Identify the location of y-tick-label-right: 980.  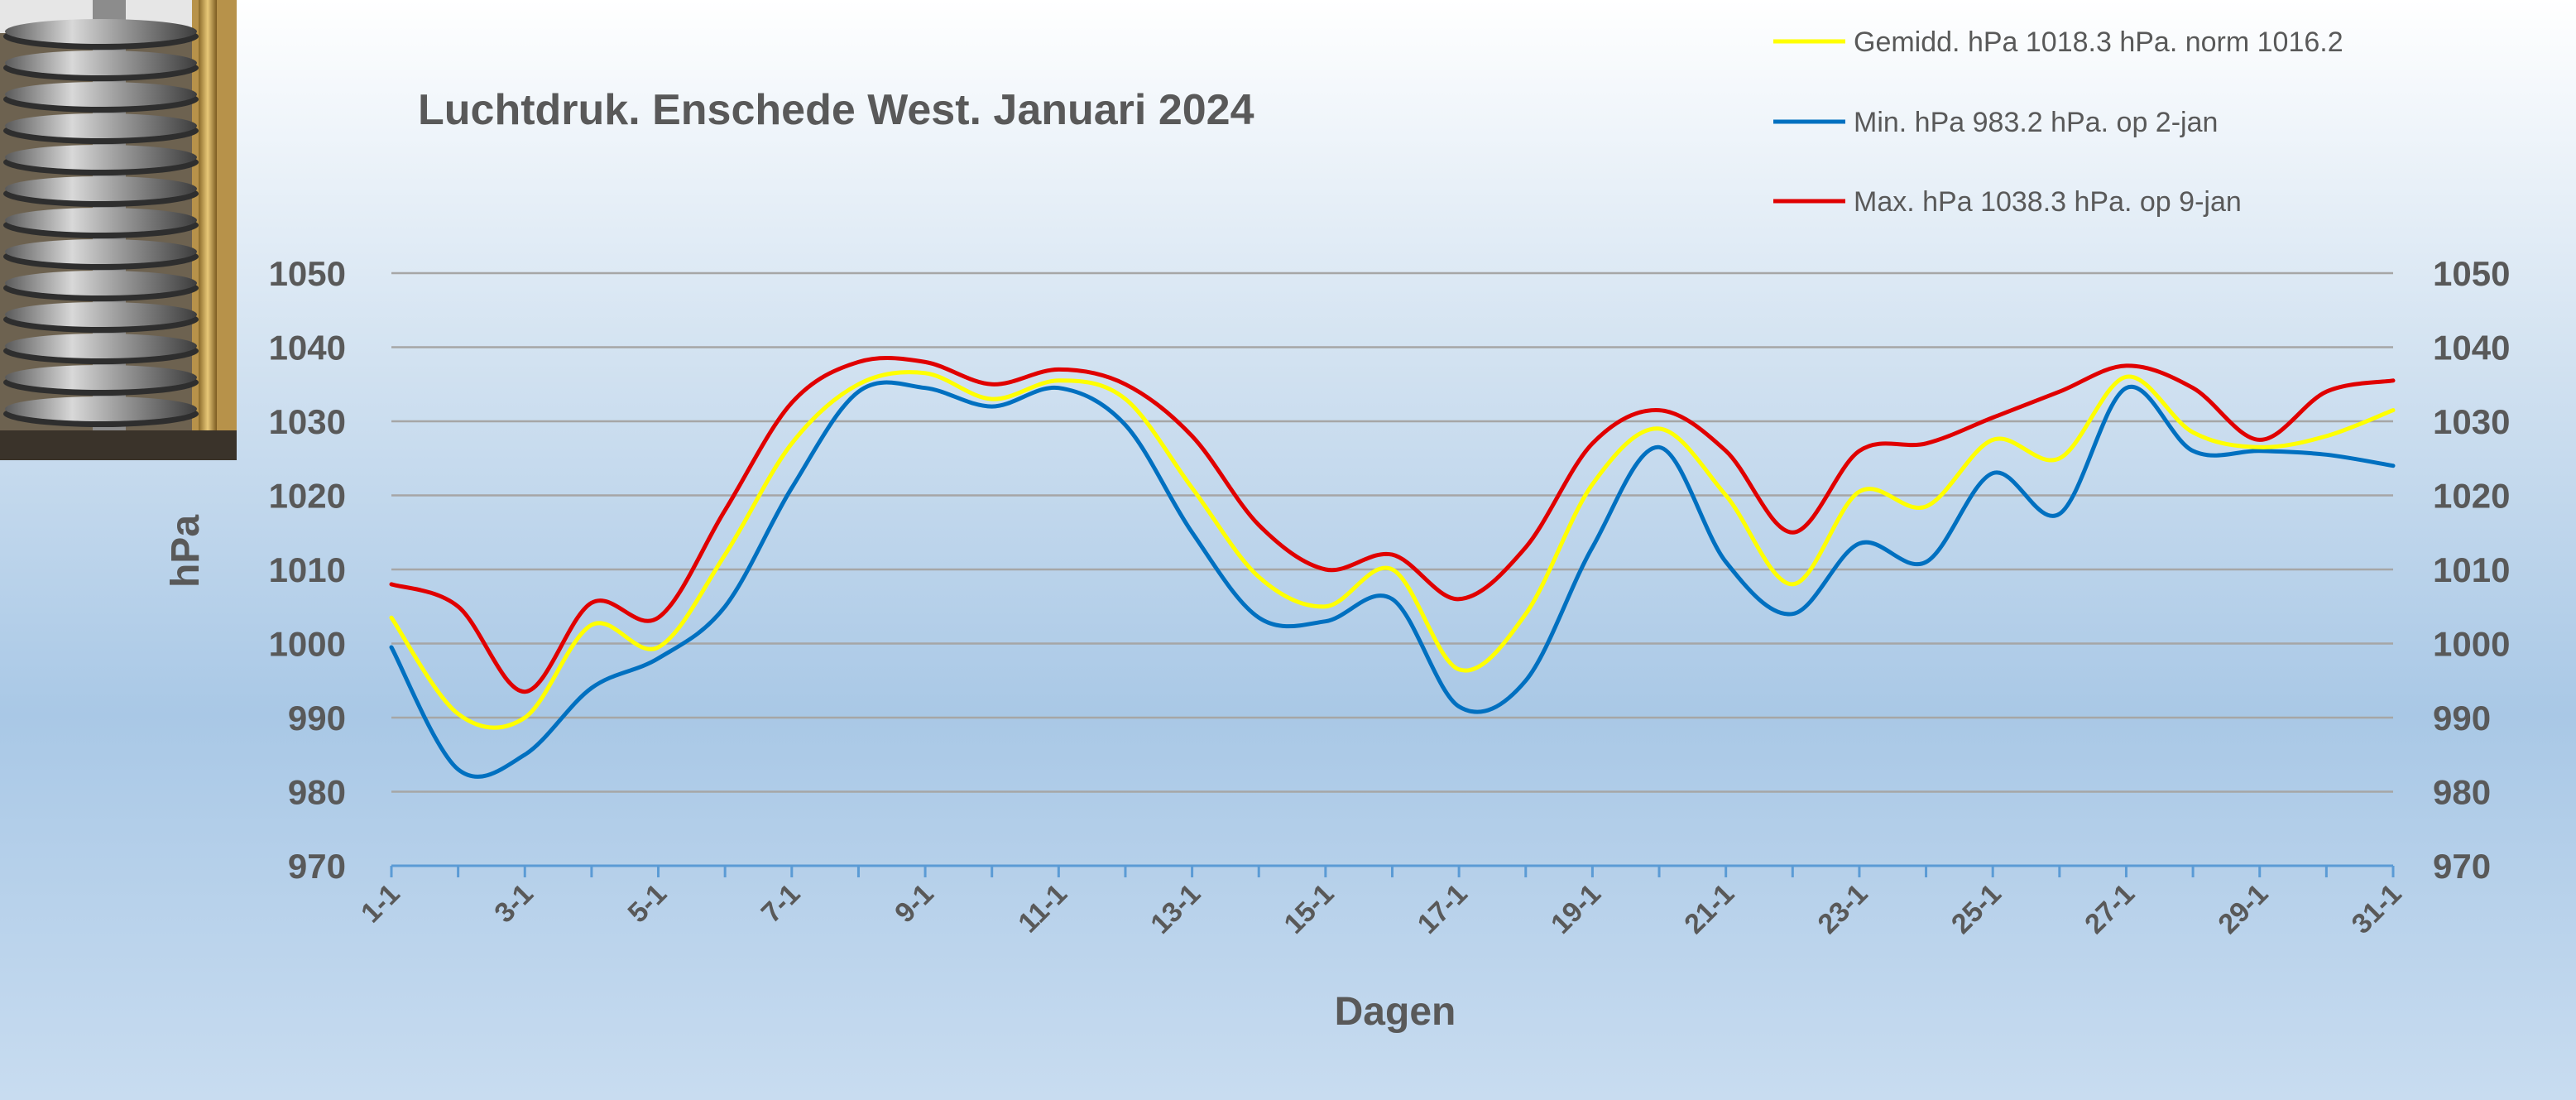
(2462, 792).